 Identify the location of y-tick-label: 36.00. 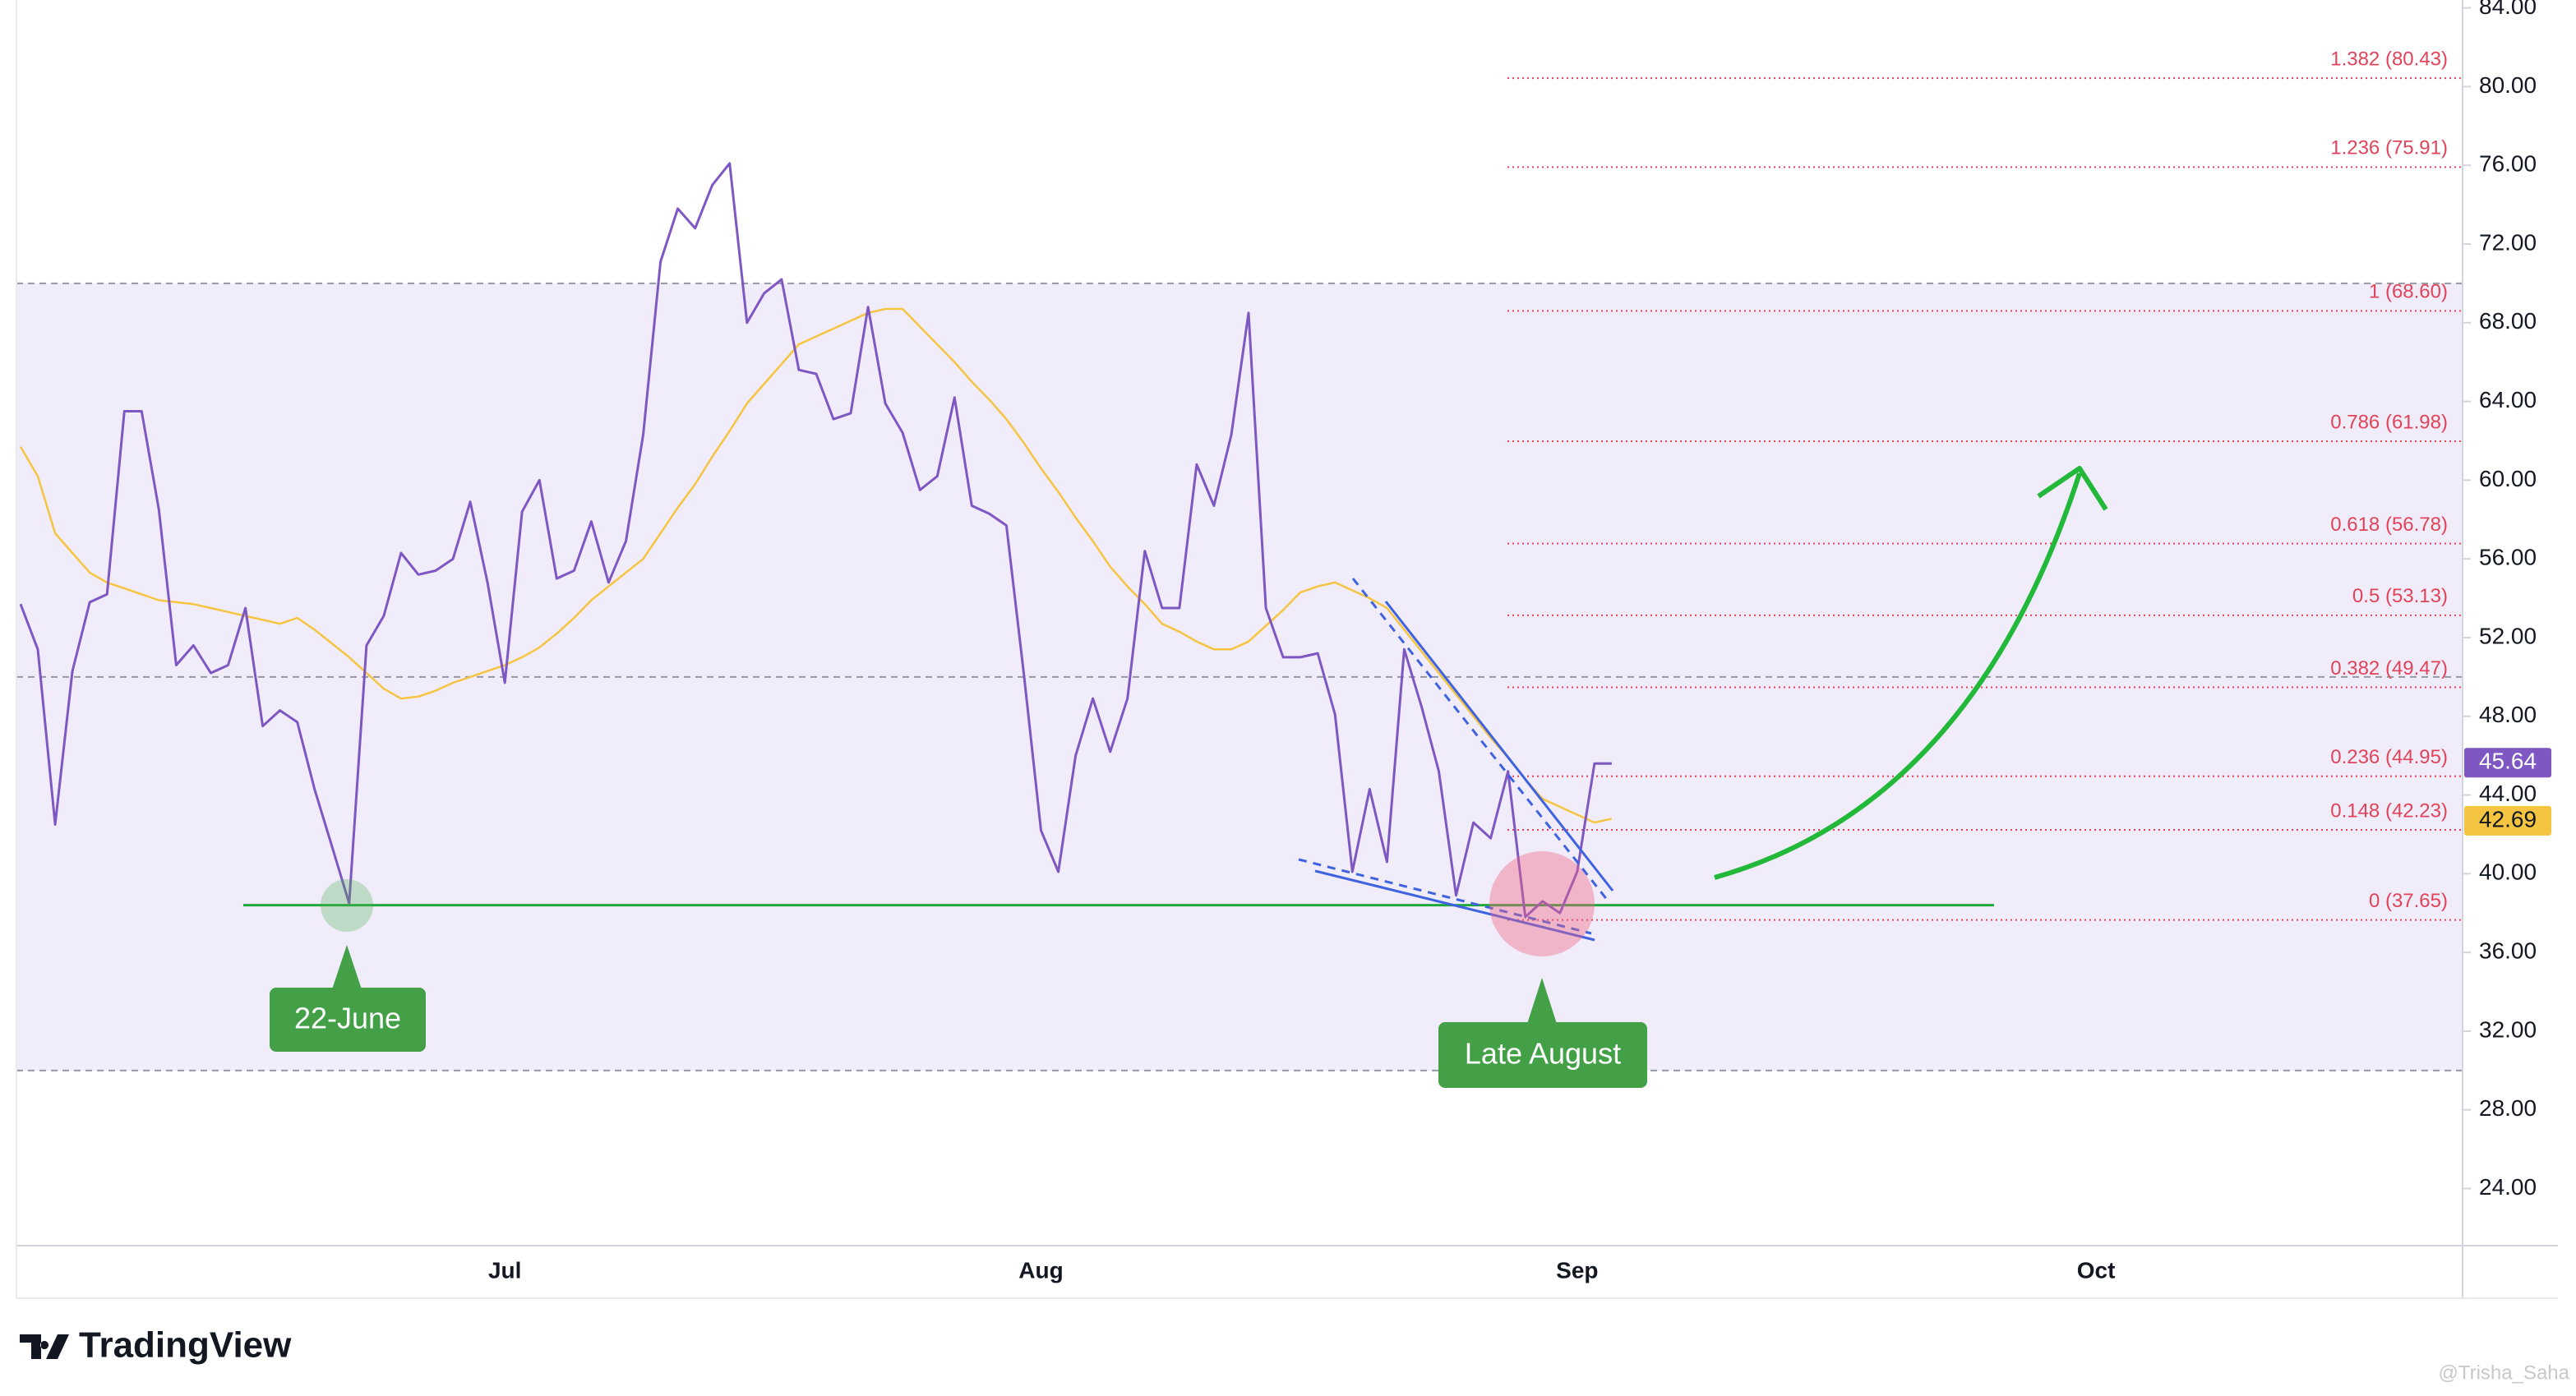
(2508, 951).